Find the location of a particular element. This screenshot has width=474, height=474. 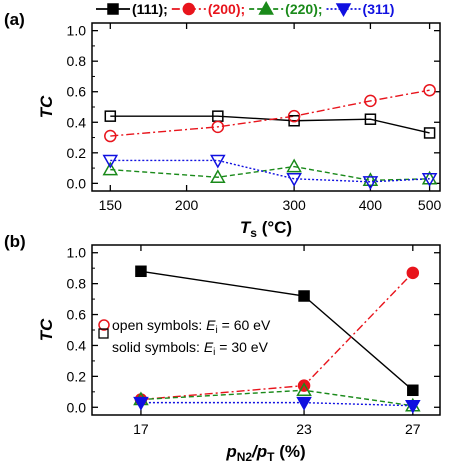

legend-label-0: (111); is located at coordinates (150, 9).